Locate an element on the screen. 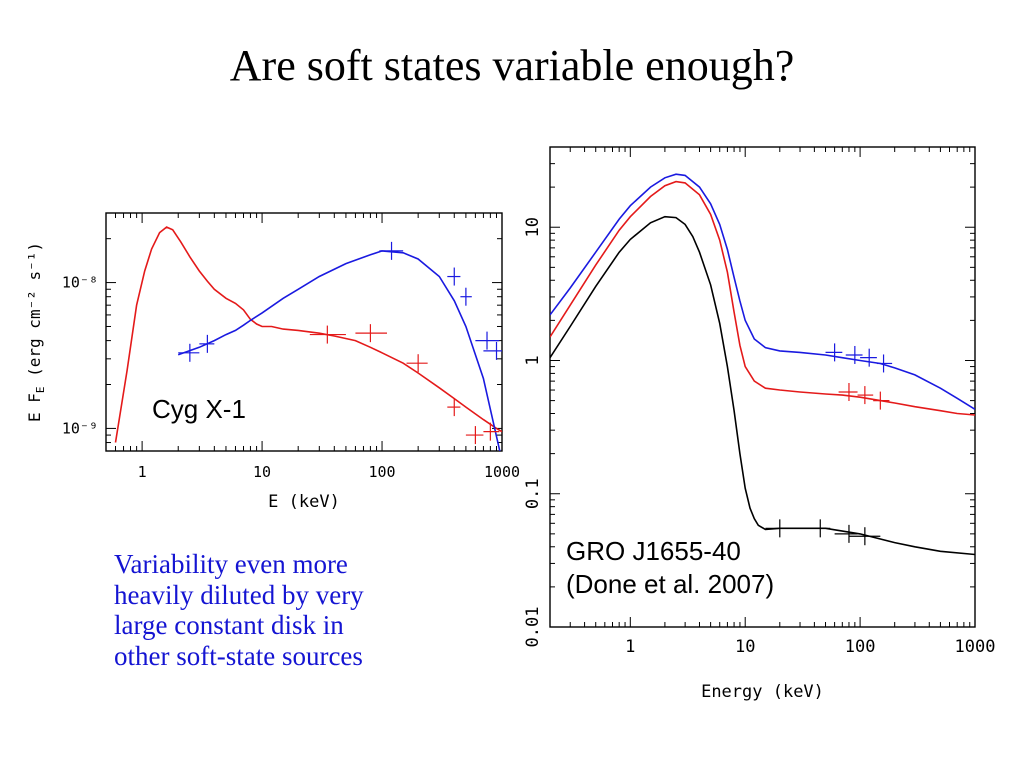 Image resolution: width=1024 pixels, height=768 pixels. plot-frame is located at coordinates (304, 332).